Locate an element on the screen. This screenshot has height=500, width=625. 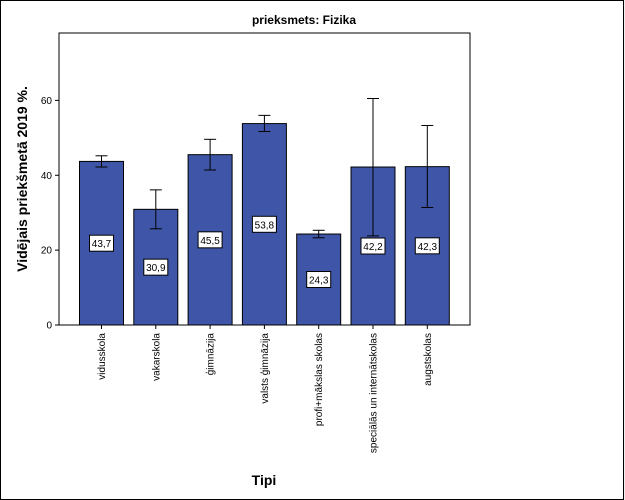
data-label: 43,7 is located at coordinates (102, 244).